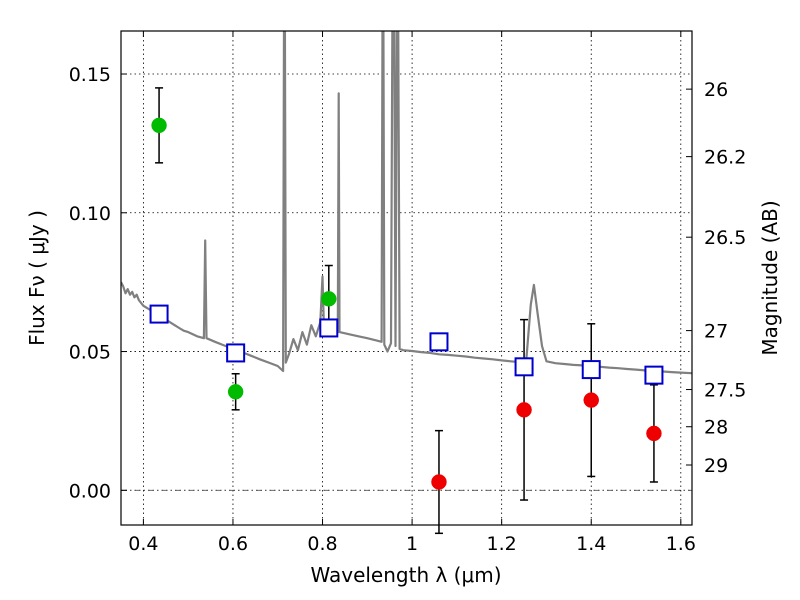 This screenshot has height=600, width=800. What do you see at coordinates (412, 544) in the screenshot?
I see `x-tick-label: 1` at bounding box center [412, 544].